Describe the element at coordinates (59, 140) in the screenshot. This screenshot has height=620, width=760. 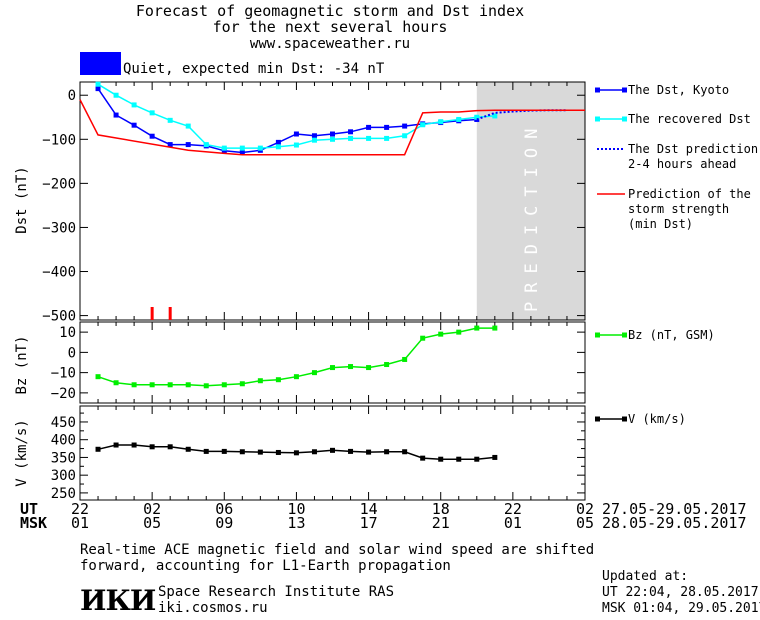
I see `y-tick-label: −100` at that location.